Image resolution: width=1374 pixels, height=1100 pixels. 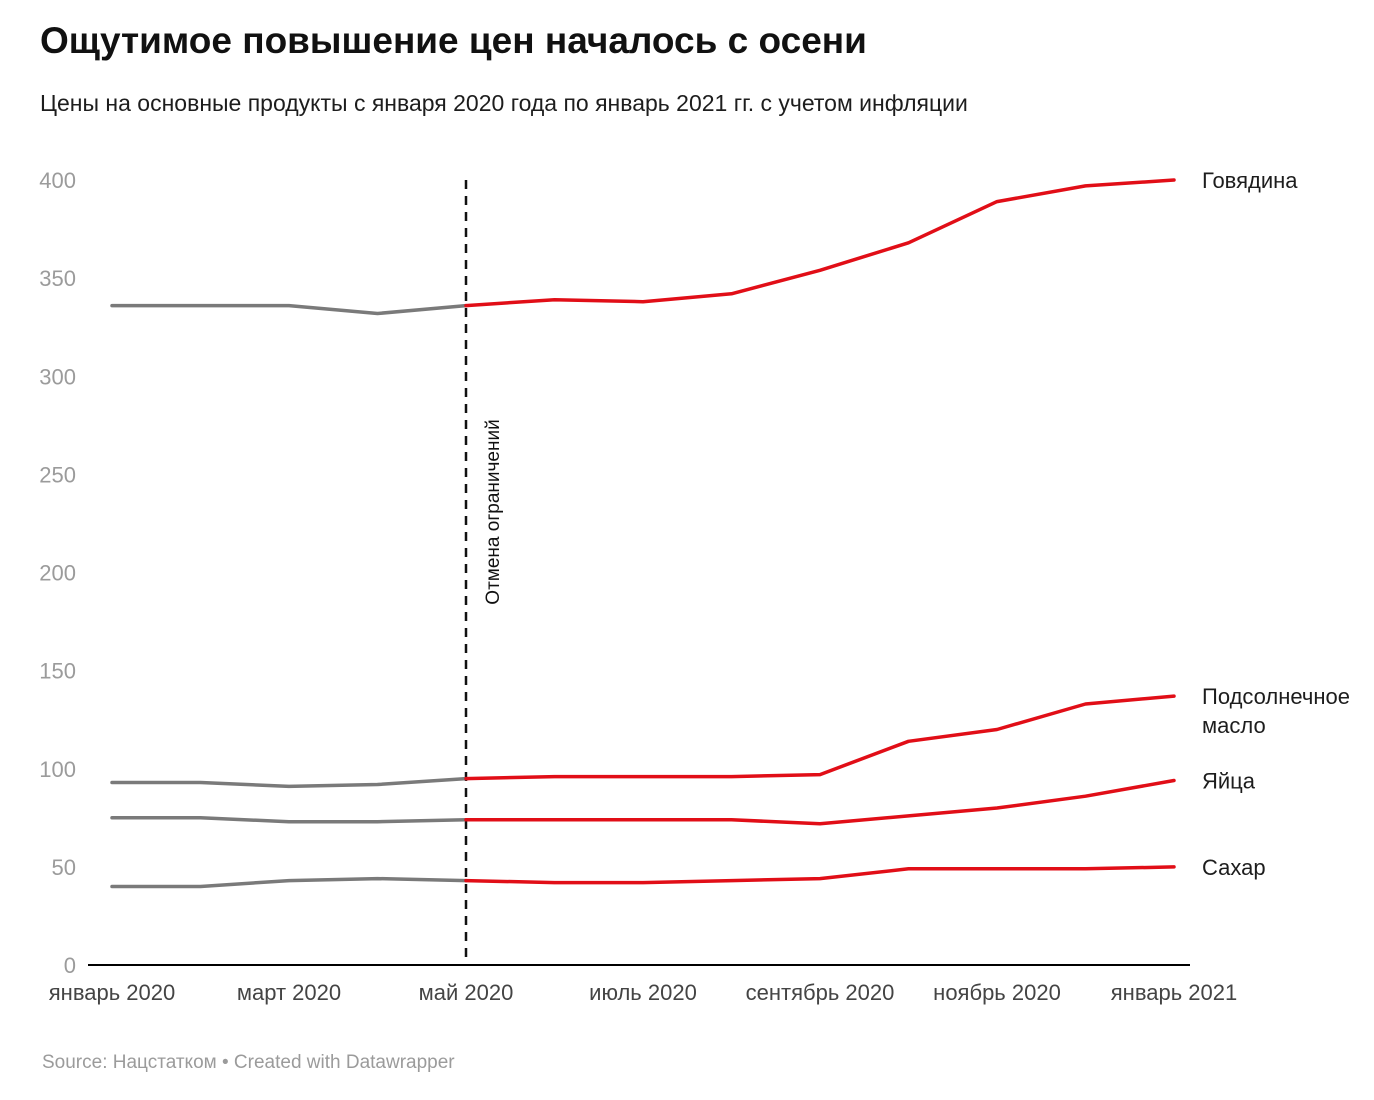 What do you see at coordinates (64, 867) in the screenshot?
I see `y-tick-label: 50` at bounding box center [64, 867].